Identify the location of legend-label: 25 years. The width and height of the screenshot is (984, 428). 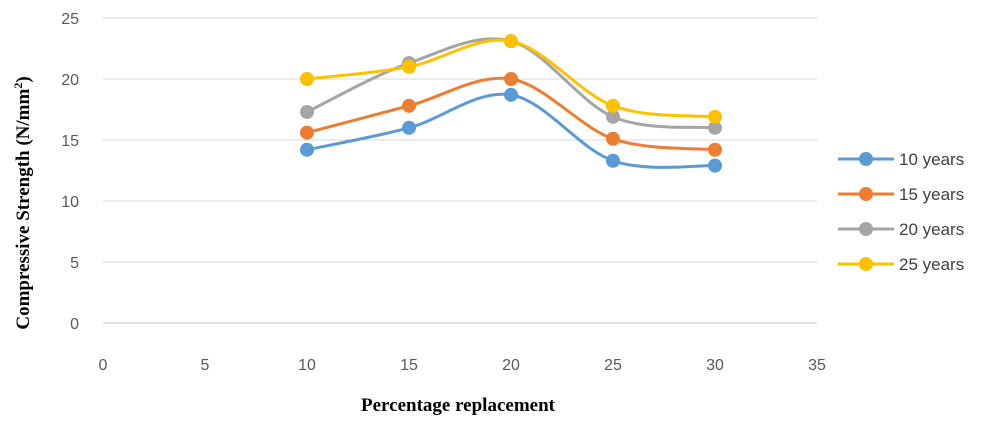
(931, 264).